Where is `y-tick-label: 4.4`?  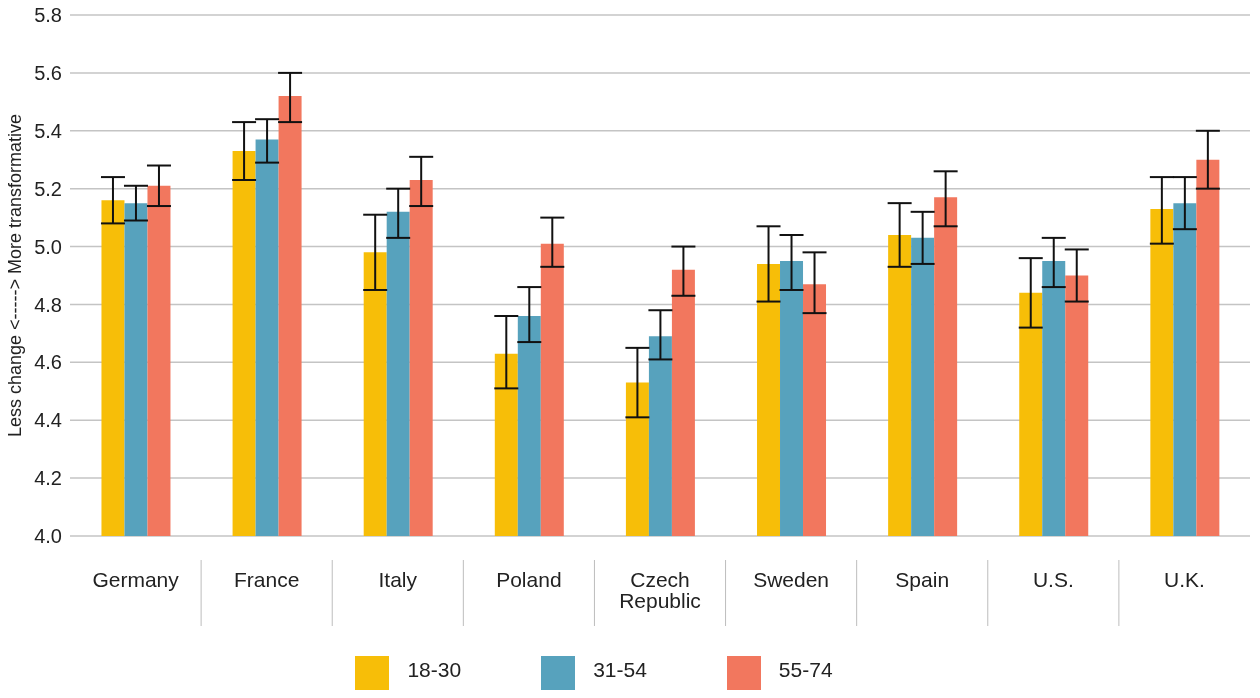 y-tick-label: 4.4 is located at coordinates (48, 420).